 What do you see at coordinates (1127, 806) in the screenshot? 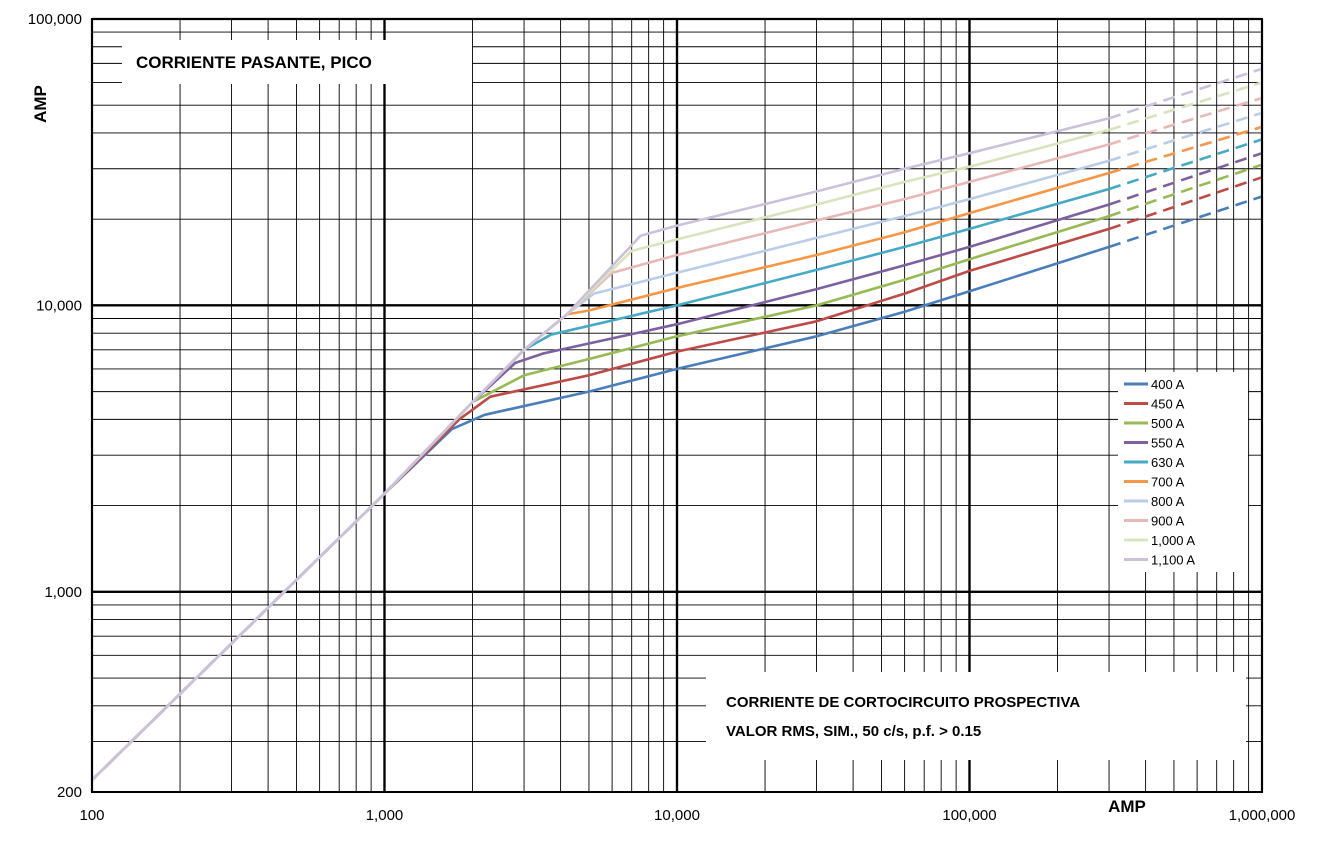
I see `x-axis-title: AMP` at bounding box center [1127, 806].